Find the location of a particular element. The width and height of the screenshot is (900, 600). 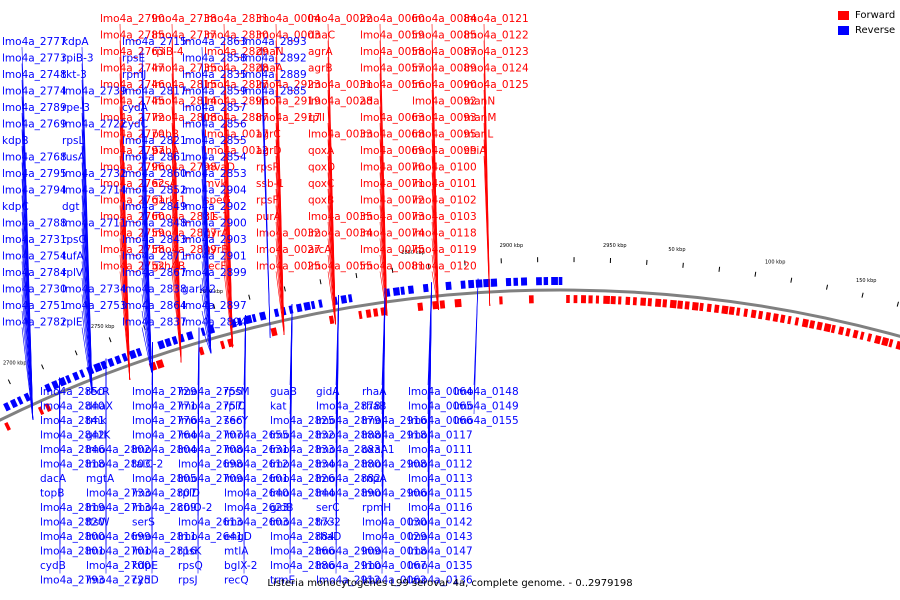

reverse-gene-label: lmo4a_2818 is located at coordinates (72, 465).